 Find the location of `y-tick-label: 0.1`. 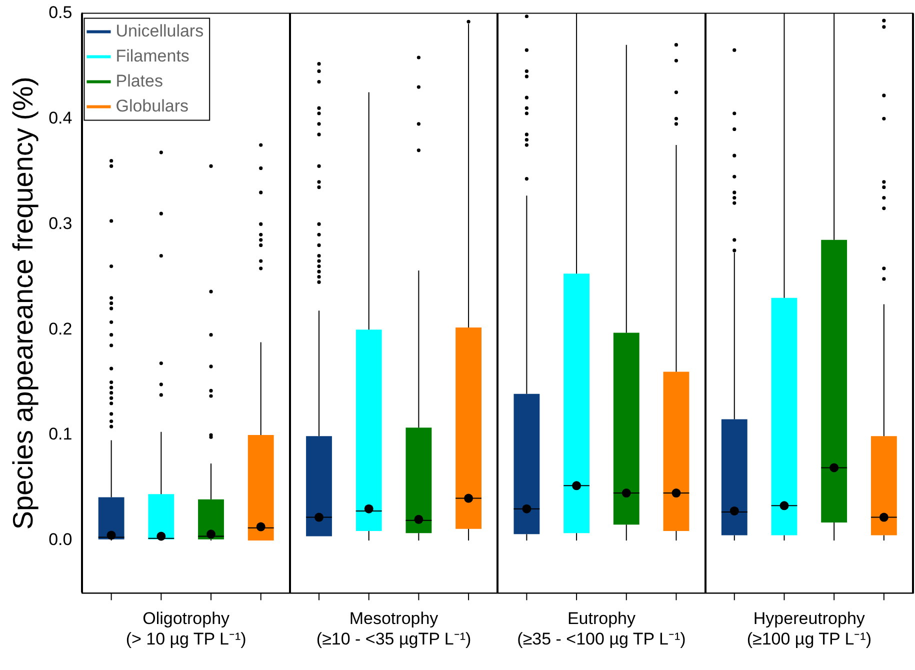

y-tick-label: 0.1 is located at coordinates (60, 434).